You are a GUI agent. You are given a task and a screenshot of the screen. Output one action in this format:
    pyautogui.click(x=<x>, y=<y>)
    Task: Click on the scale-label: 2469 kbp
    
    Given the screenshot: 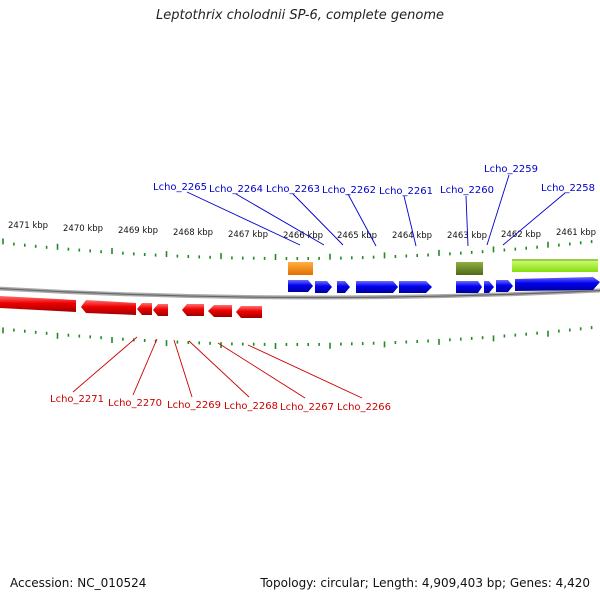 What is the action you would take?
    pyautogui.click(x=138, y=231)
    